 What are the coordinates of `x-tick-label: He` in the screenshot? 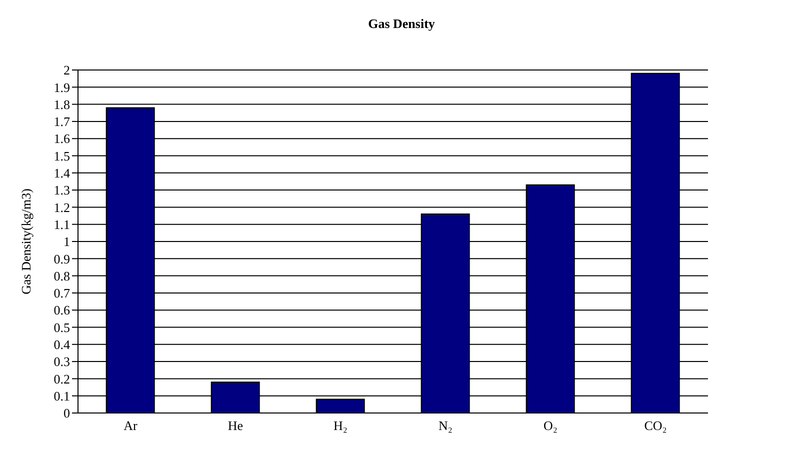 It's located at (236, 426).